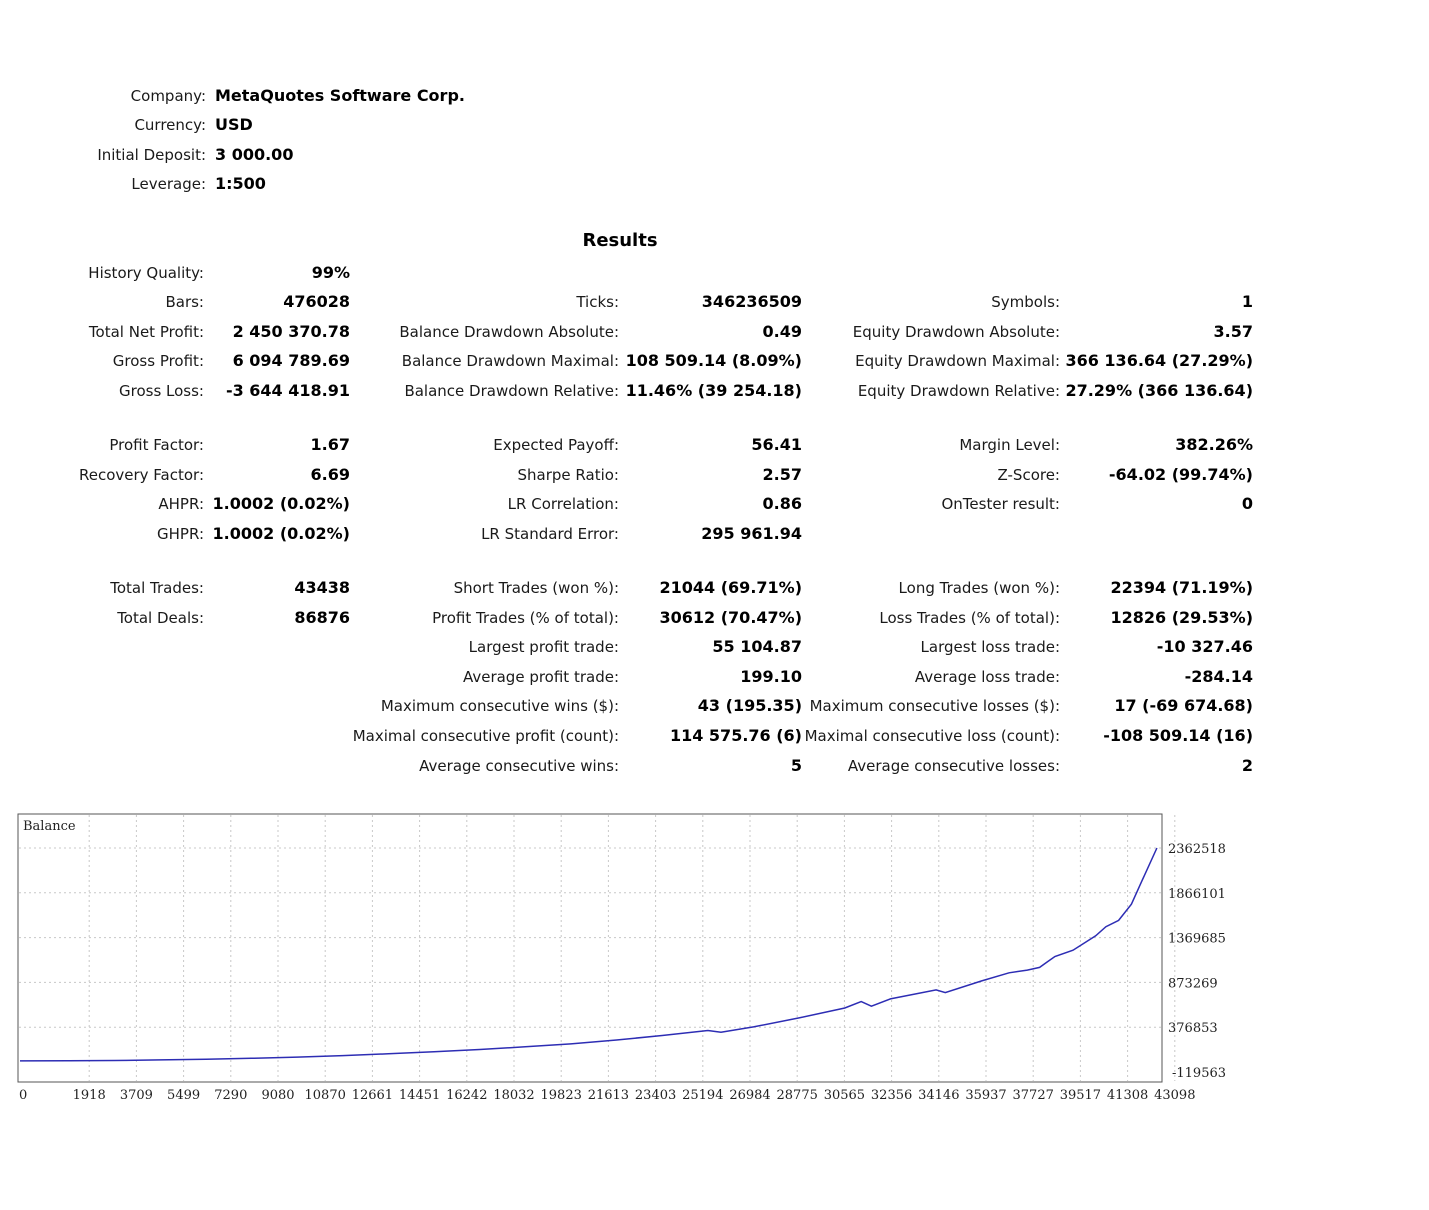  What do you see at coordinates (735, 735) in the screenshot?
I see `maximal-consecutive-profit-value: 114 575.76 (6)` at bounding box center [735, 735].